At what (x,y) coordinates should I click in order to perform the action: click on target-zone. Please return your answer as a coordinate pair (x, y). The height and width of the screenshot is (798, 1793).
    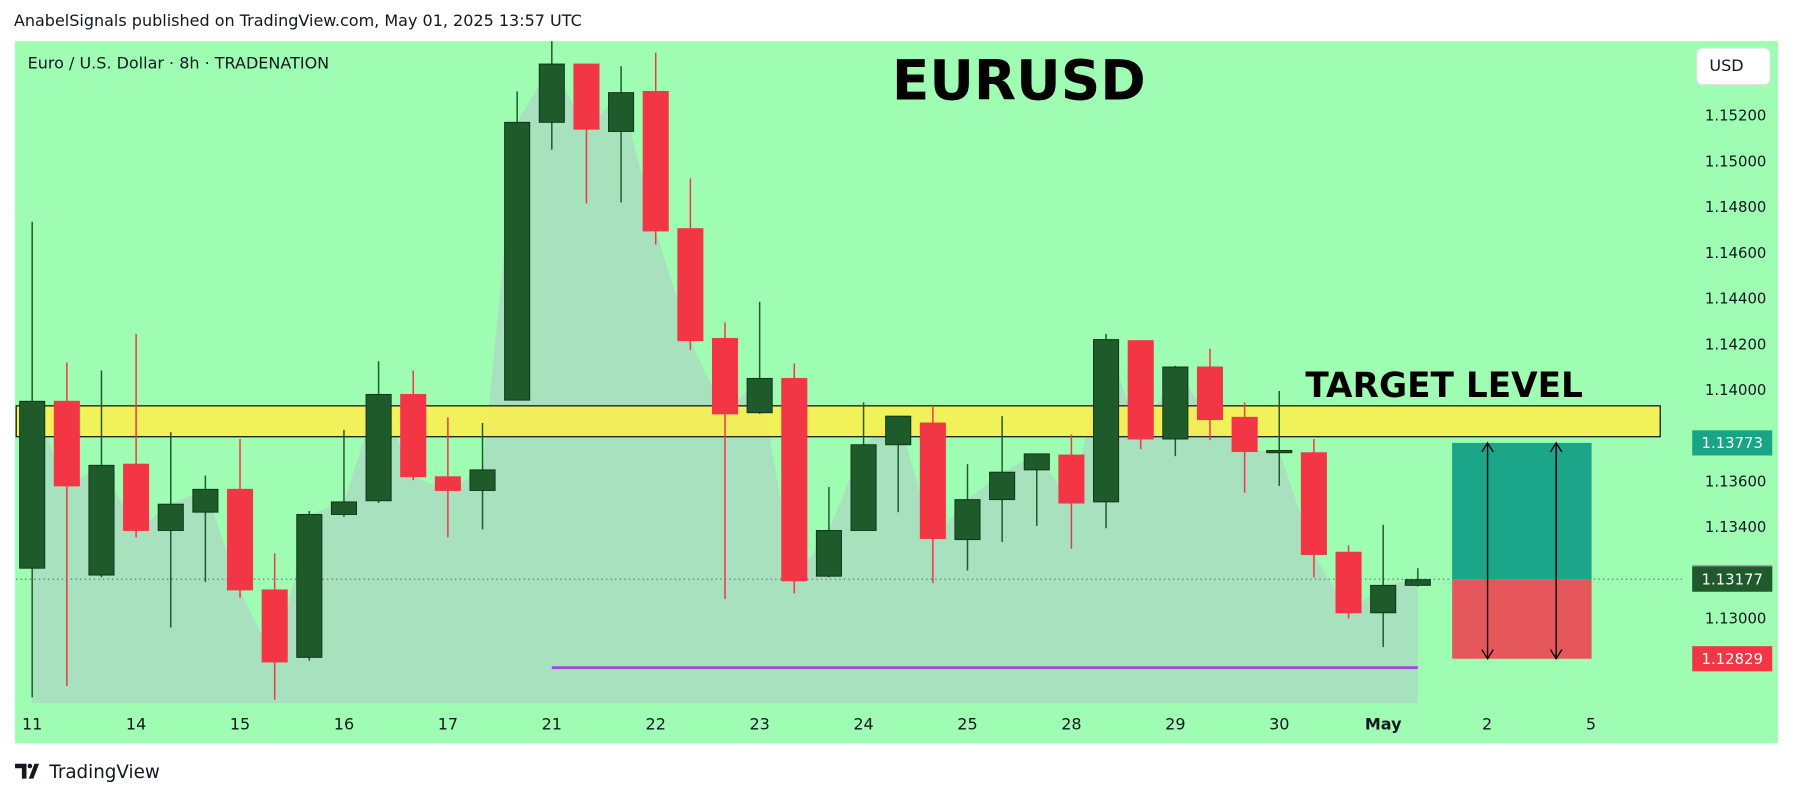
    Looking at the image, I should click on (838, 421).